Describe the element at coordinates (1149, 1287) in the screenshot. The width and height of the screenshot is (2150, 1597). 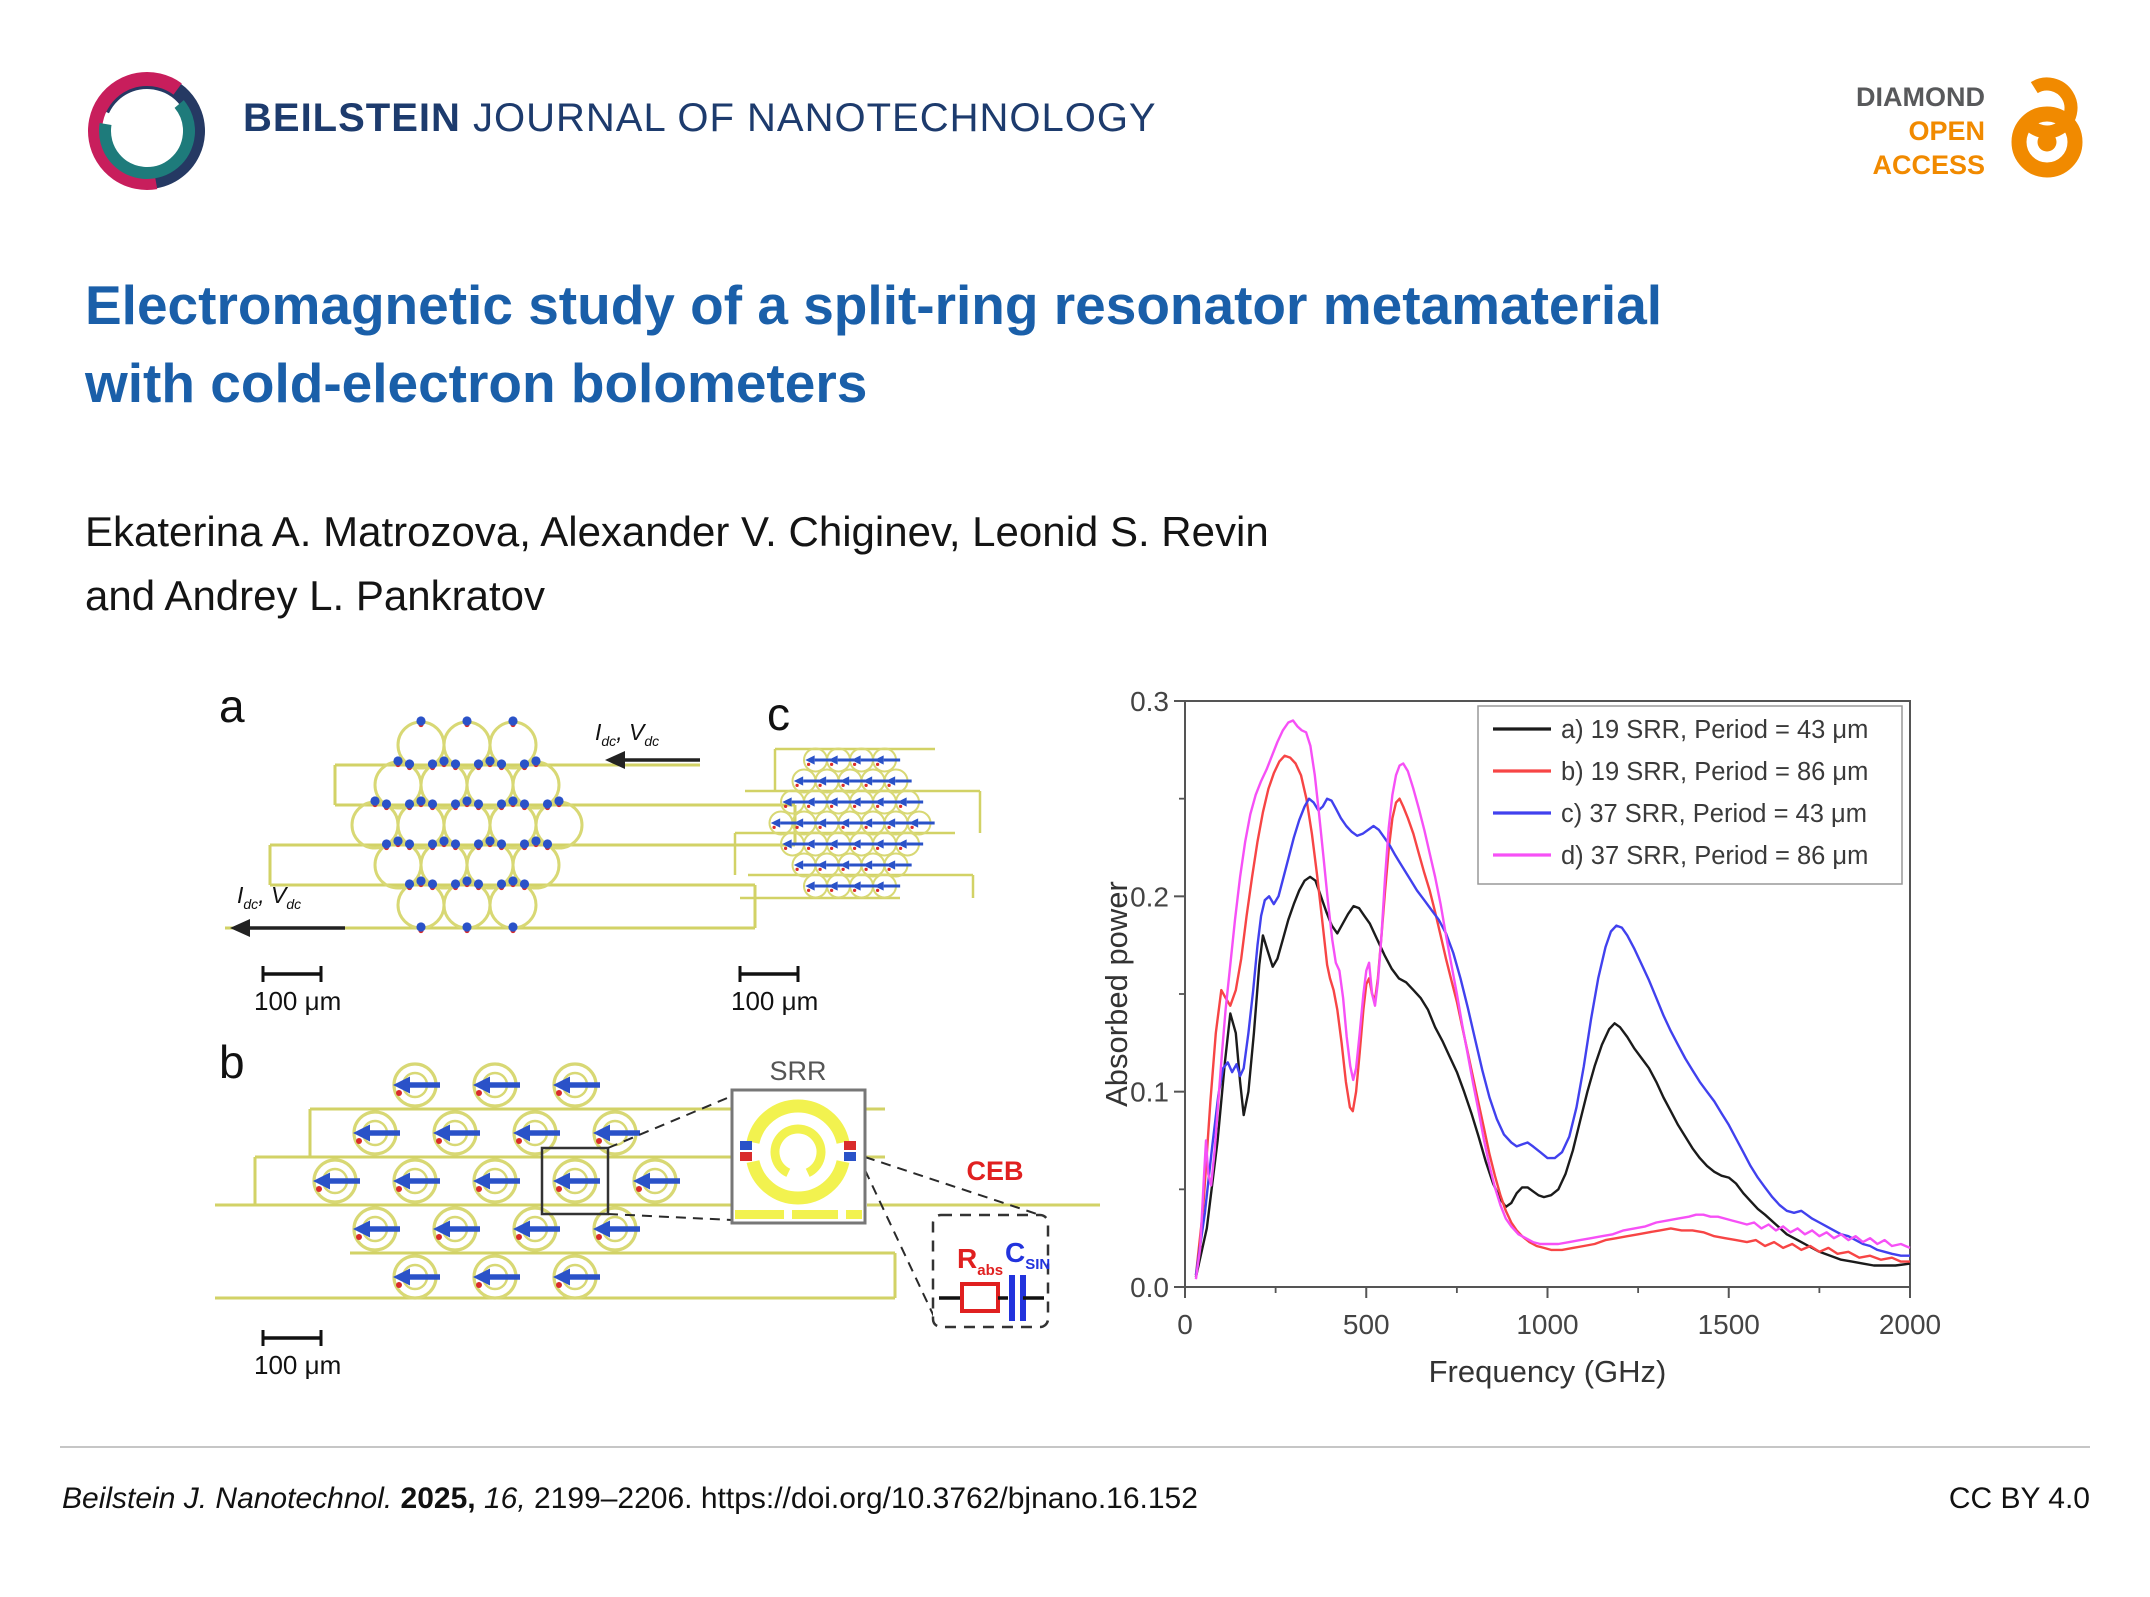
I see `y-tick-label: 0.0` at that location.